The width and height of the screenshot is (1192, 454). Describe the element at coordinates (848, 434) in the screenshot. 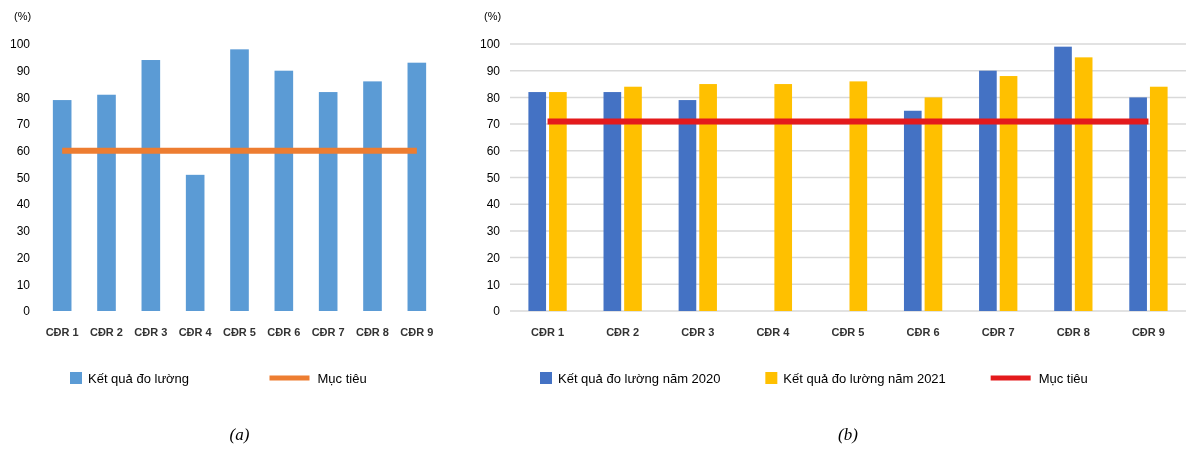

I see `text: (b)` at that location.